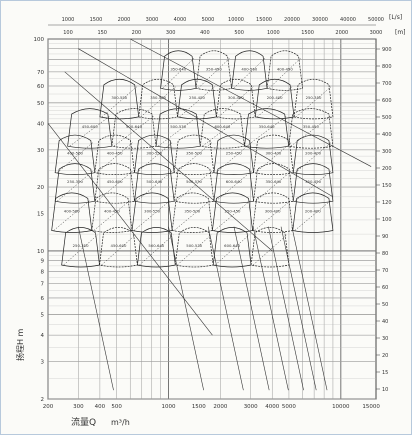  What do you see at coordinates (194, 181) in the screenshot?
I see `pump-model-label: 500-530` at bounding box center [194, 181].